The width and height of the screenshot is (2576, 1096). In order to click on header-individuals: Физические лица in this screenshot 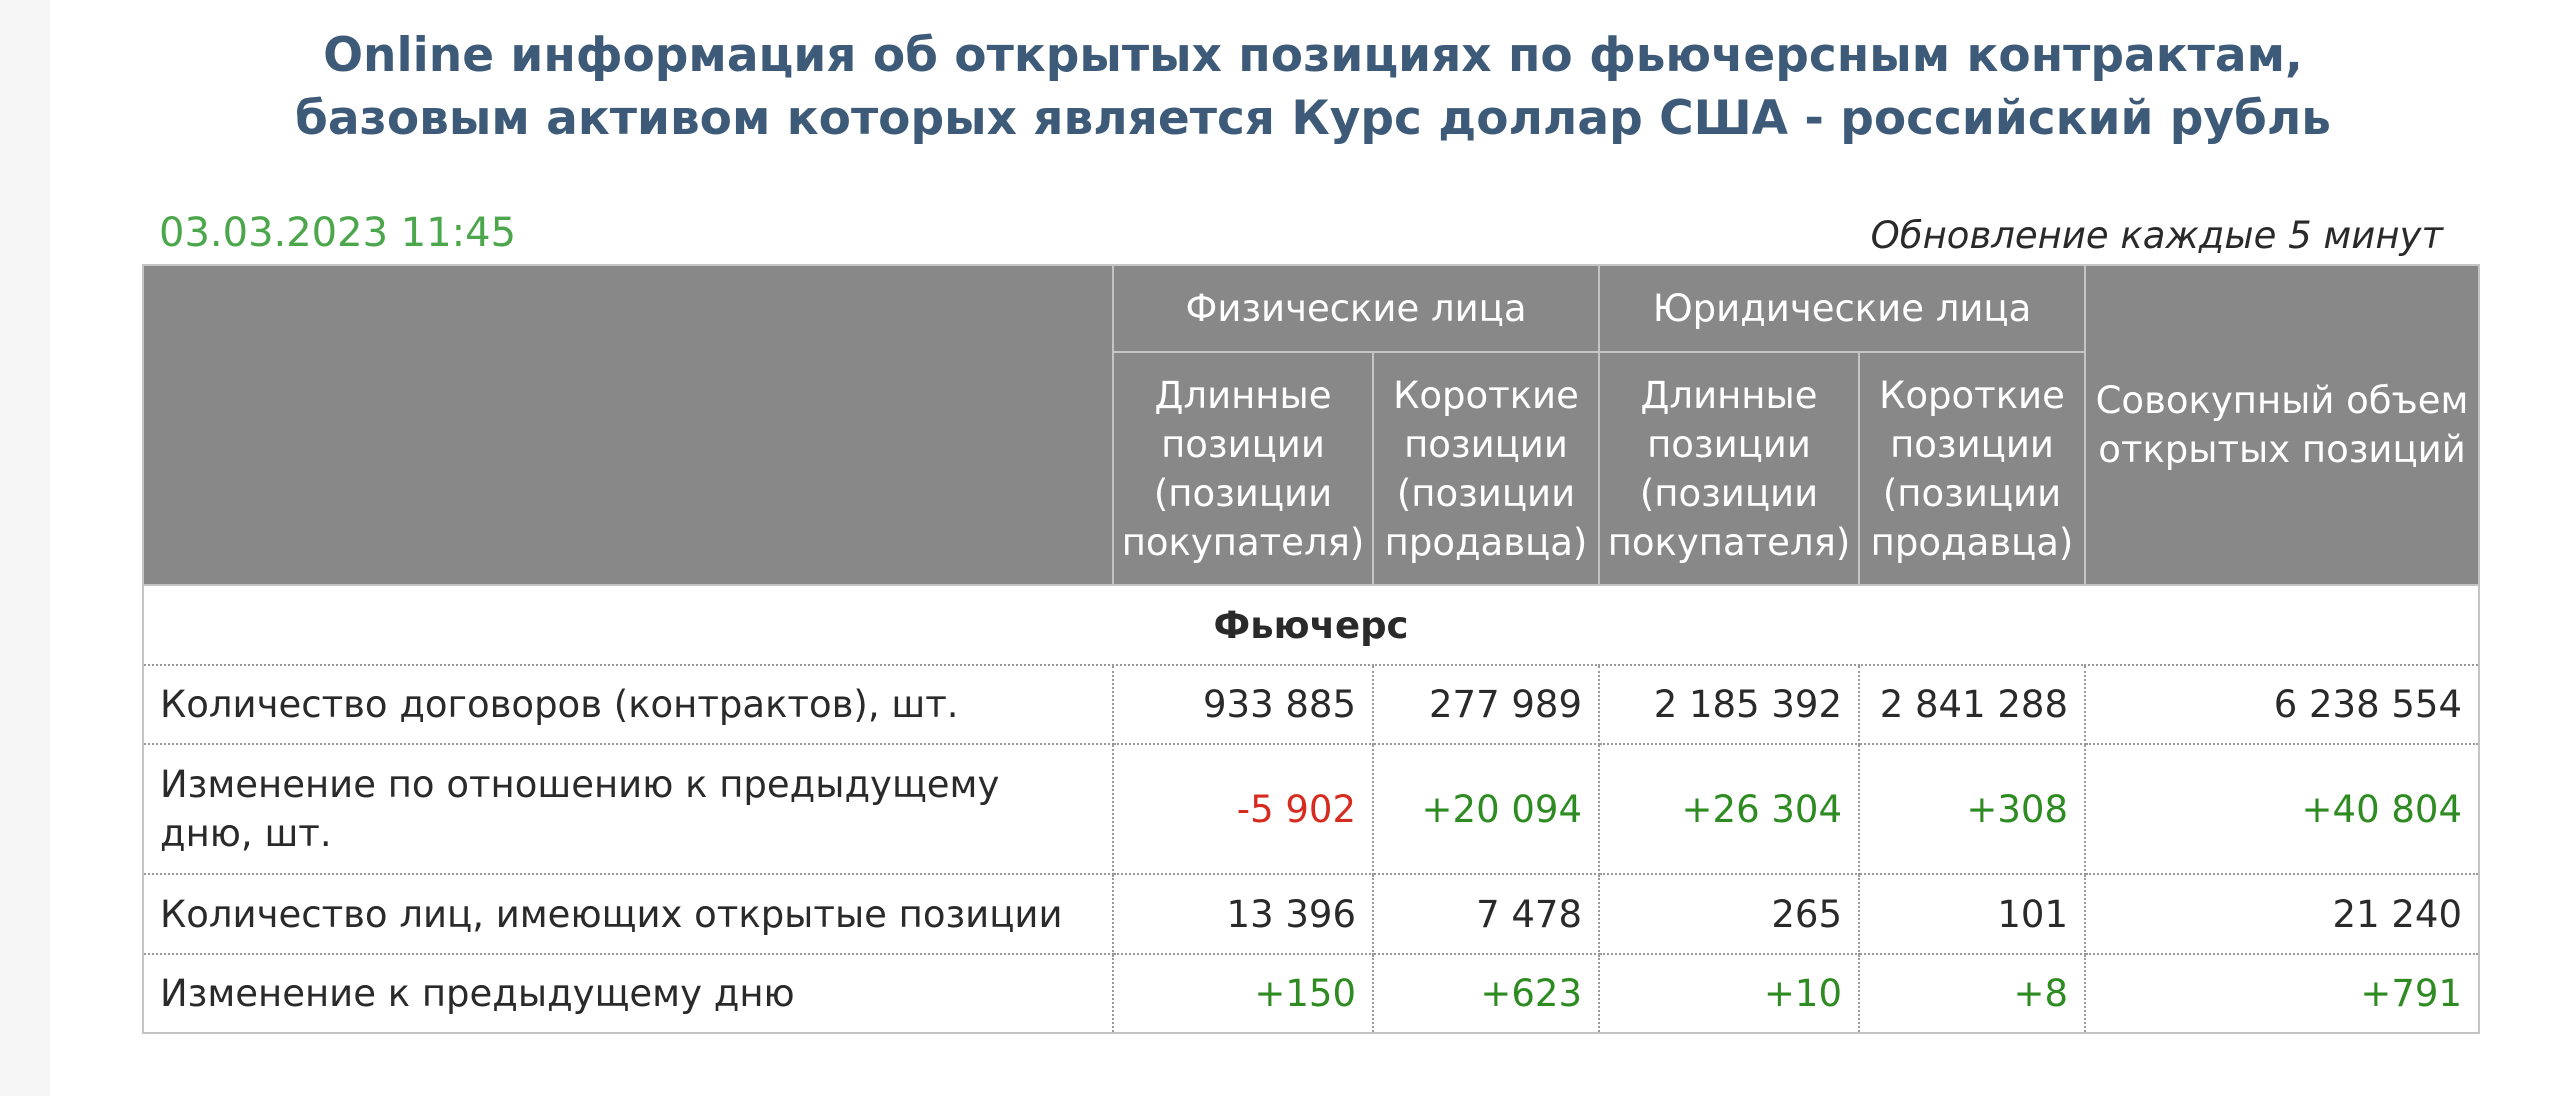, I will do `click(1356, 308)`.